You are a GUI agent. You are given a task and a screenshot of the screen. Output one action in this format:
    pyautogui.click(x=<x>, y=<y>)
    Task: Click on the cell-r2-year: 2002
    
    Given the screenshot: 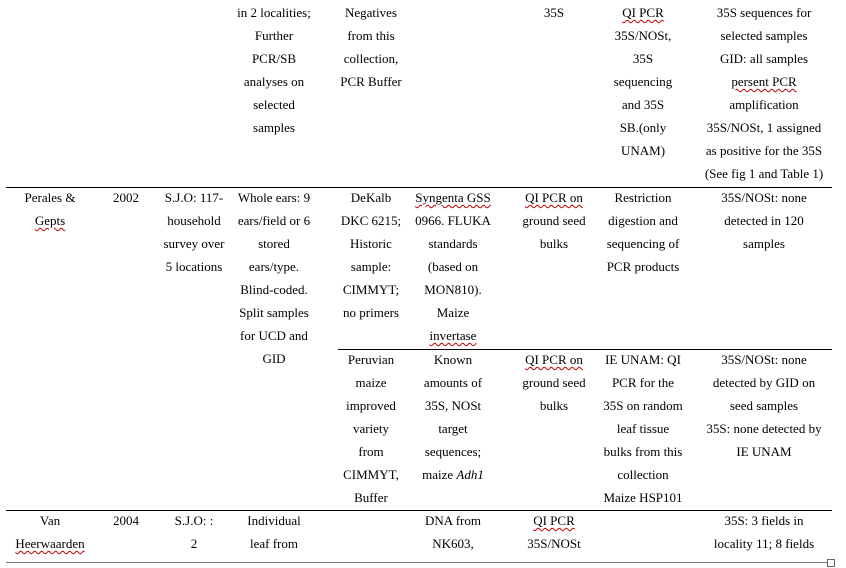 What is the action you would take?
    pyautogui.click(x=126, y=197)
    